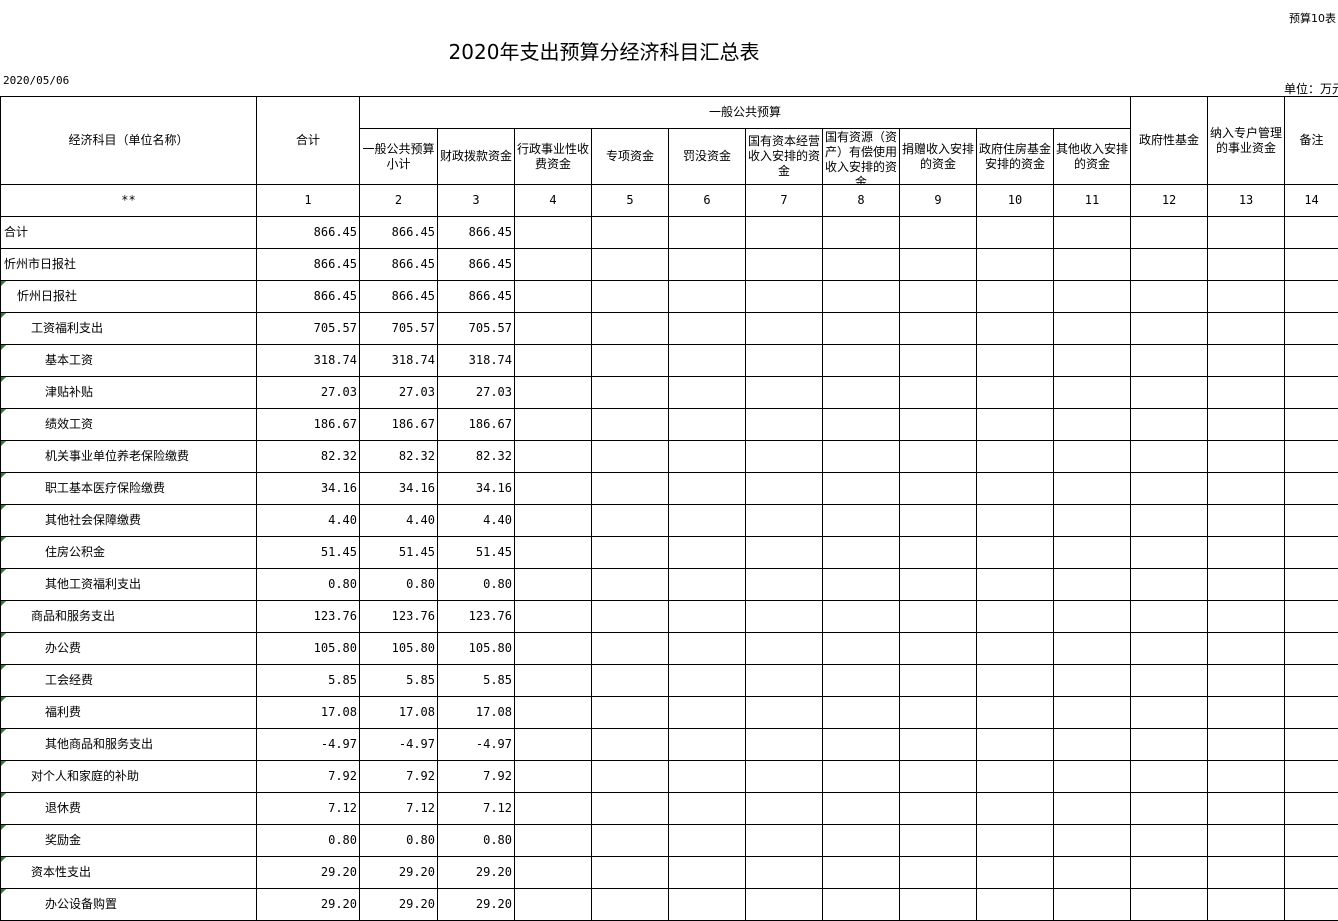  What do you see at coordinates (308, 873) in the screenshot?
I see `cell-col-1: 29.20` at bounding box center [308, 873].